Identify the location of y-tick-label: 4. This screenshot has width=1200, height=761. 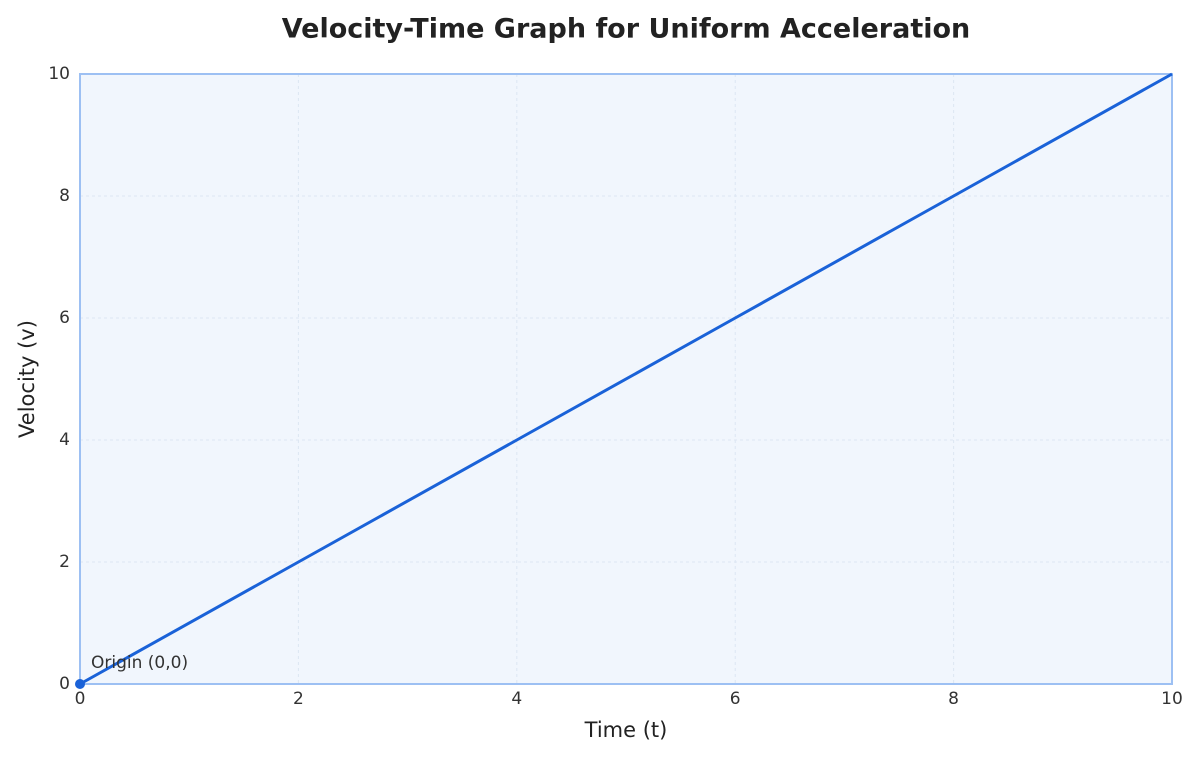
(64, 440).